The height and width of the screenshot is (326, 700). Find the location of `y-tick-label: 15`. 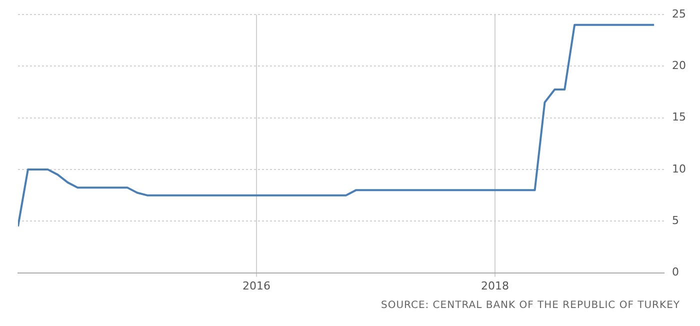

y-tick-label: 15 is located at coordinates (679, 117).